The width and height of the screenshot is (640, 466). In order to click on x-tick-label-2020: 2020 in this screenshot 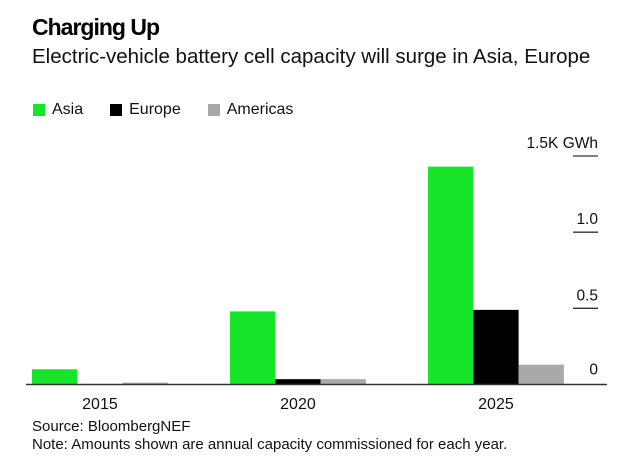, I will do `click(298, 404)`.